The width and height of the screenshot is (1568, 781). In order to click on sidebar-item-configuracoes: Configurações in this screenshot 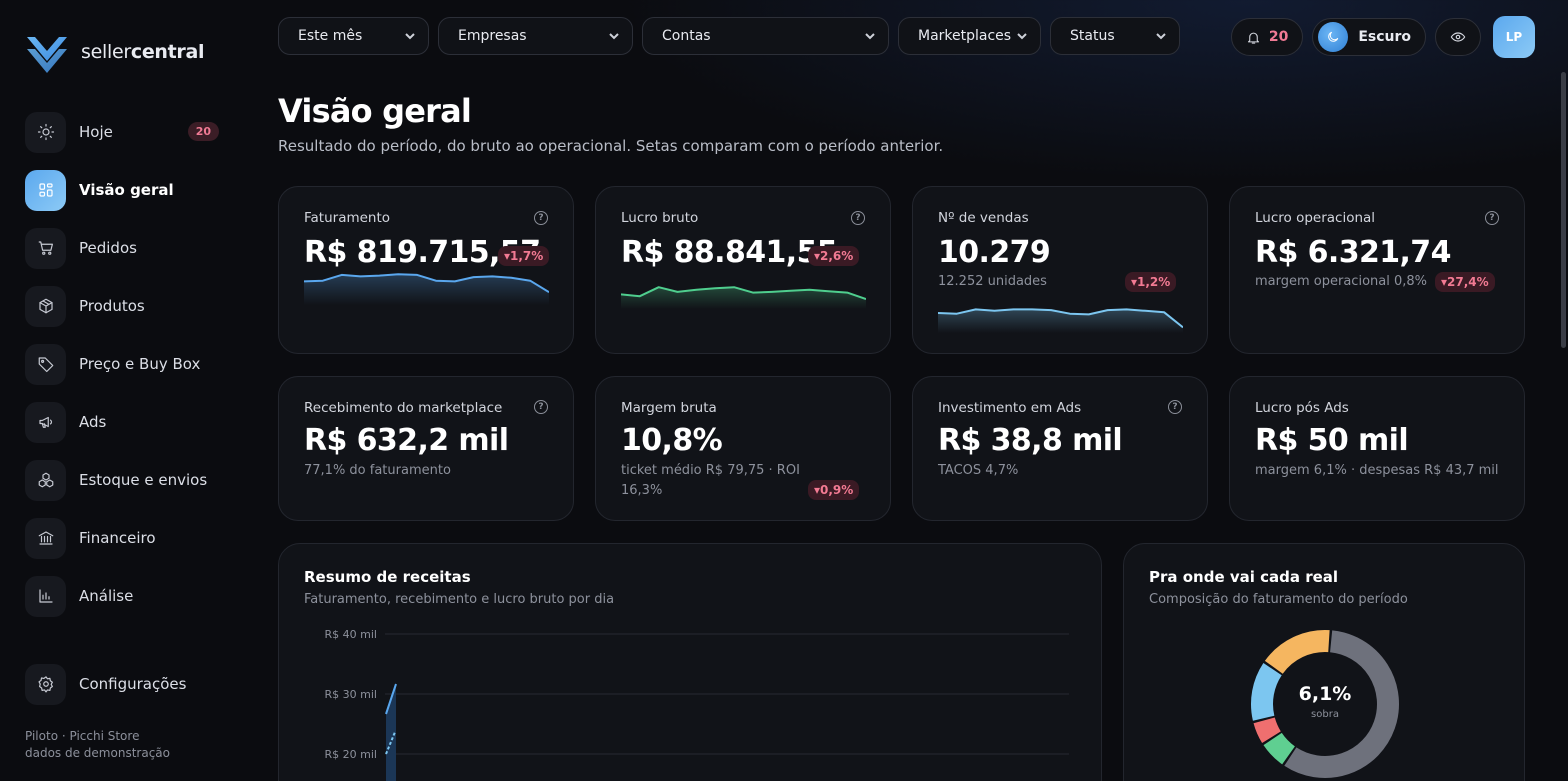, I will do `click(125, 684)`.